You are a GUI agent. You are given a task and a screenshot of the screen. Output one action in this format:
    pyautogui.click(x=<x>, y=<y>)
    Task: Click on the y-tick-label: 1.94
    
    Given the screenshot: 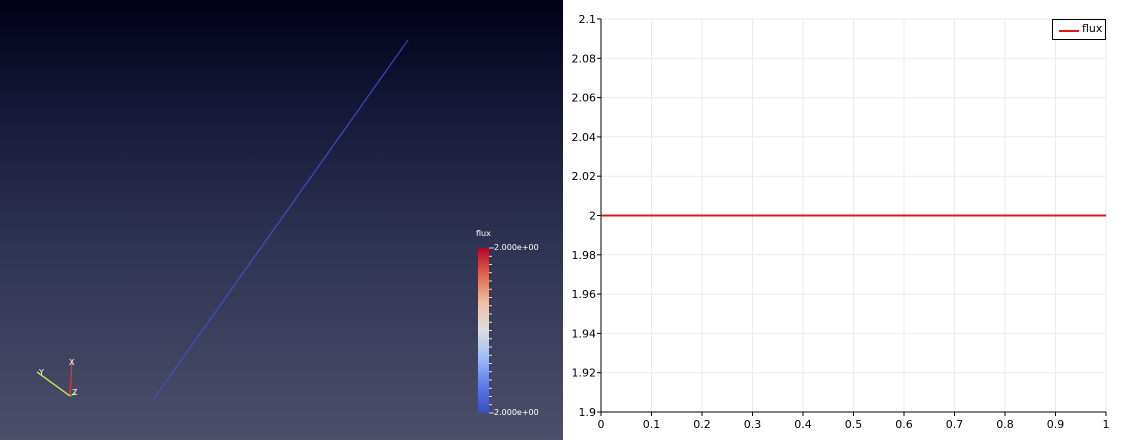 What is the action you would take?
    pyautogui.click(x=584, y=333)
    